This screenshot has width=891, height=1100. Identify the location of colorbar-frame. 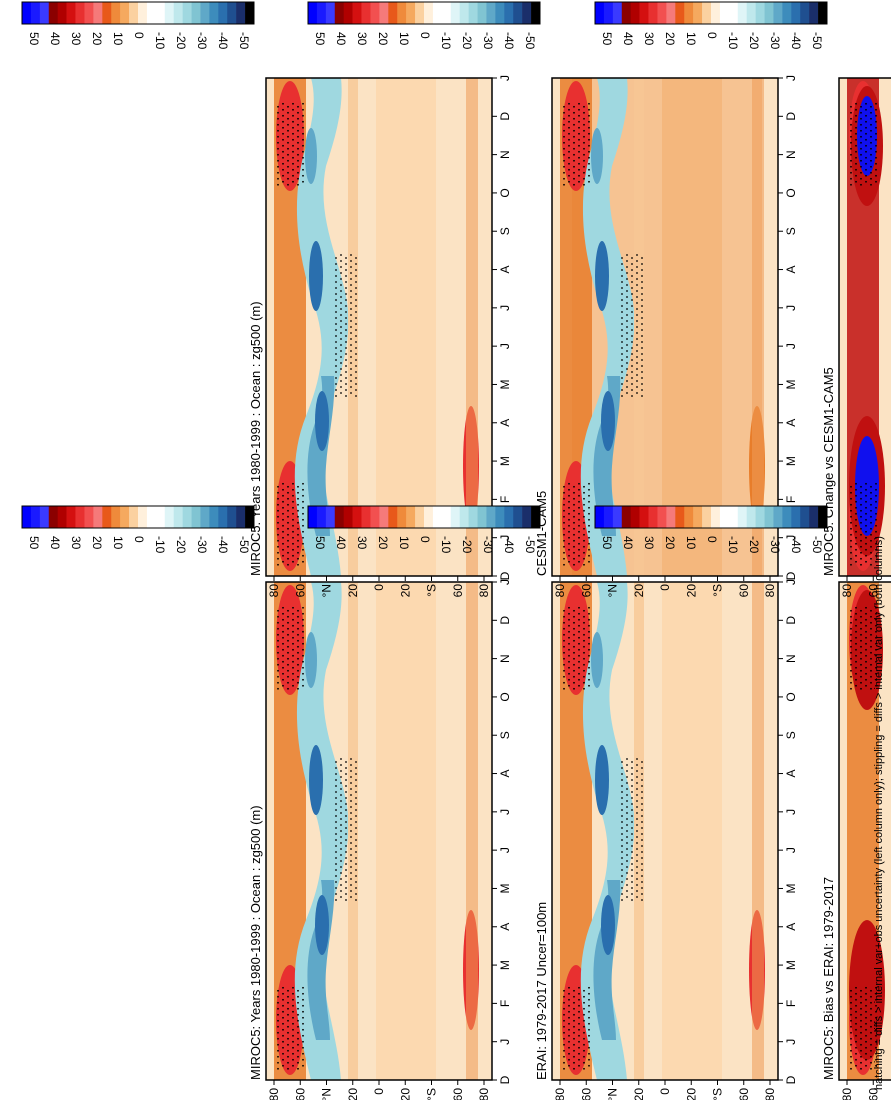
(424, 13).